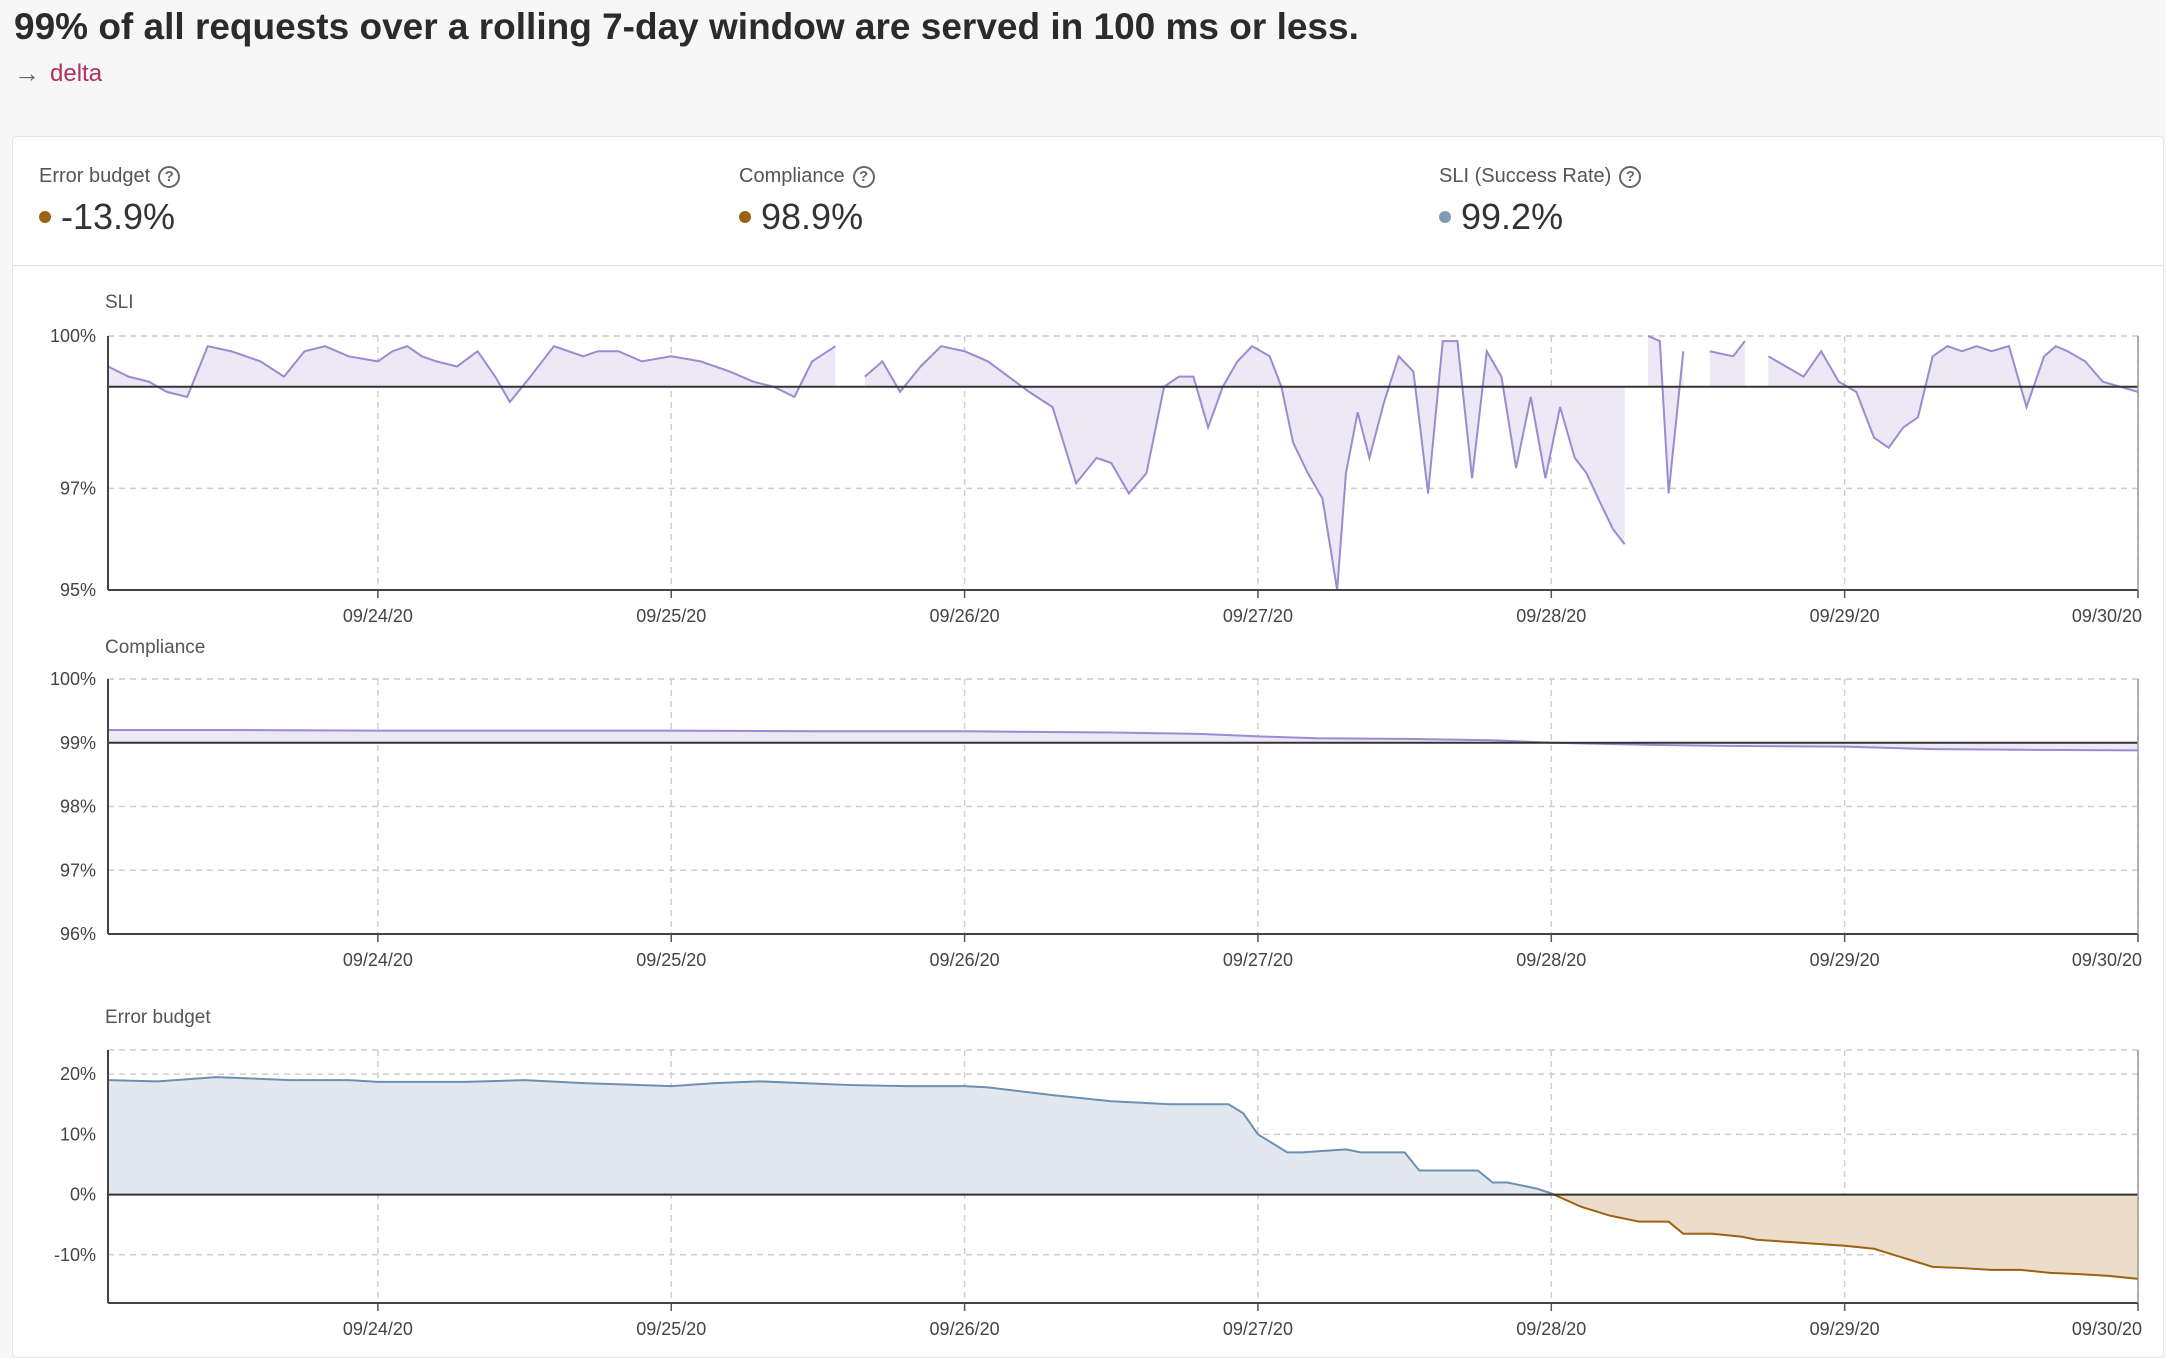 The height and width of the screenshot is (1358, 2166). I want to click on error_budget-xtick-label: 09/26/20, so click(965, 1329).